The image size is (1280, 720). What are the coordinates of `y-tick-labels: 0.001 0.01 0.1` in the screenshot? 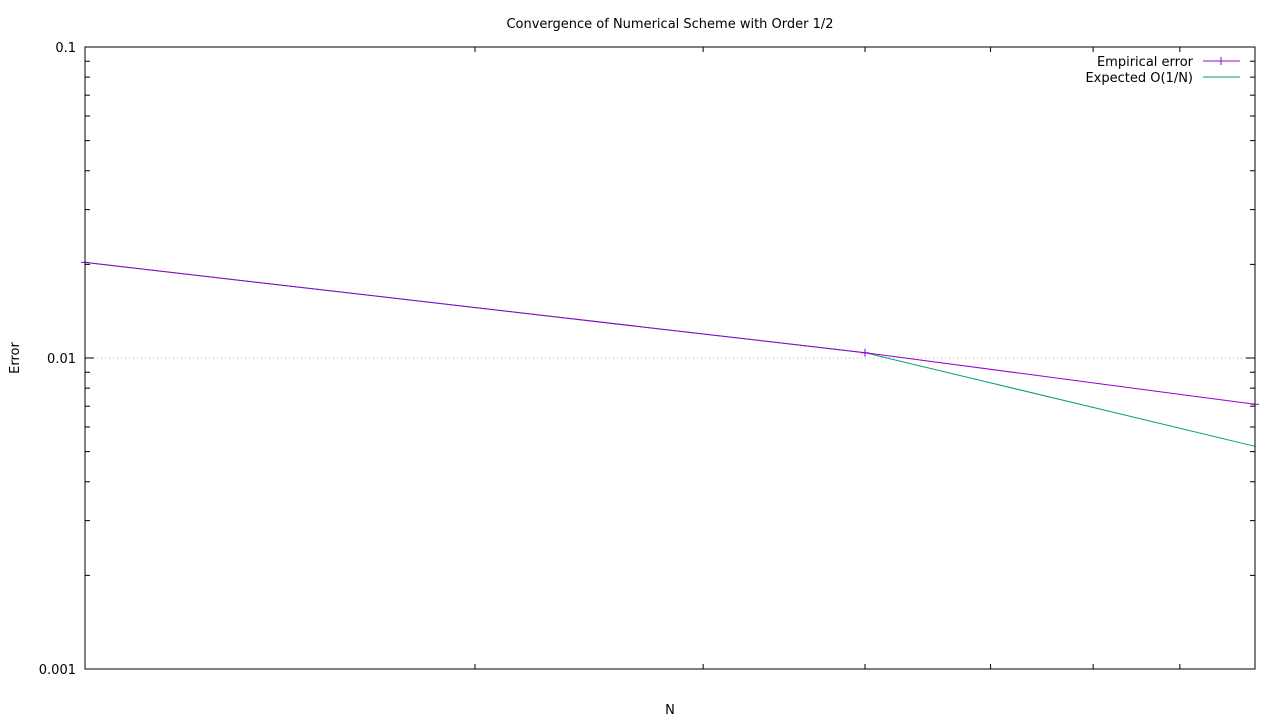 It's located at (57, 359).